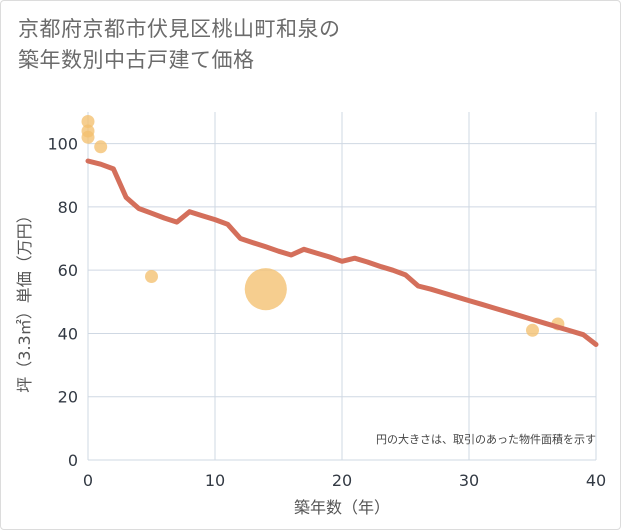 The image size is (621, 530). Describe the element at coordinates (342, 507) in the screenshot. I see `x-axis-label: 築年数（年）` at that location.